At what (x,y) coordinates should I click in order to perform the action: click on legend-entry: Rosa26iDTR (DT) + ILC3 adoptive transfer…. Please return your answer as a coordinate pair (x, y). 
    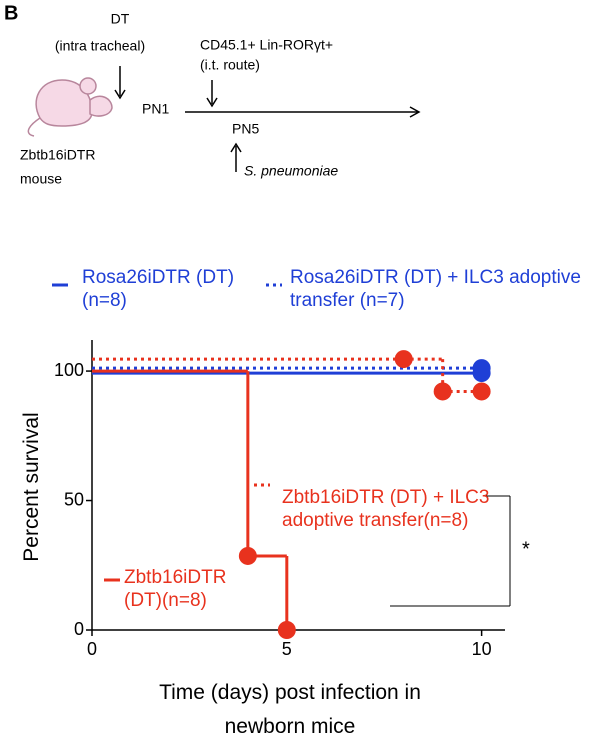
    Looking at the image, I should click on (435, 289).